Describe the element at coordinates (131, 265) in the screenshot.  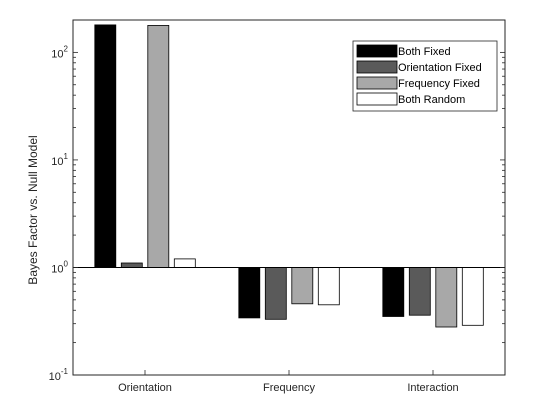
I see `bar-orientation-orientation-fixed` at that location.